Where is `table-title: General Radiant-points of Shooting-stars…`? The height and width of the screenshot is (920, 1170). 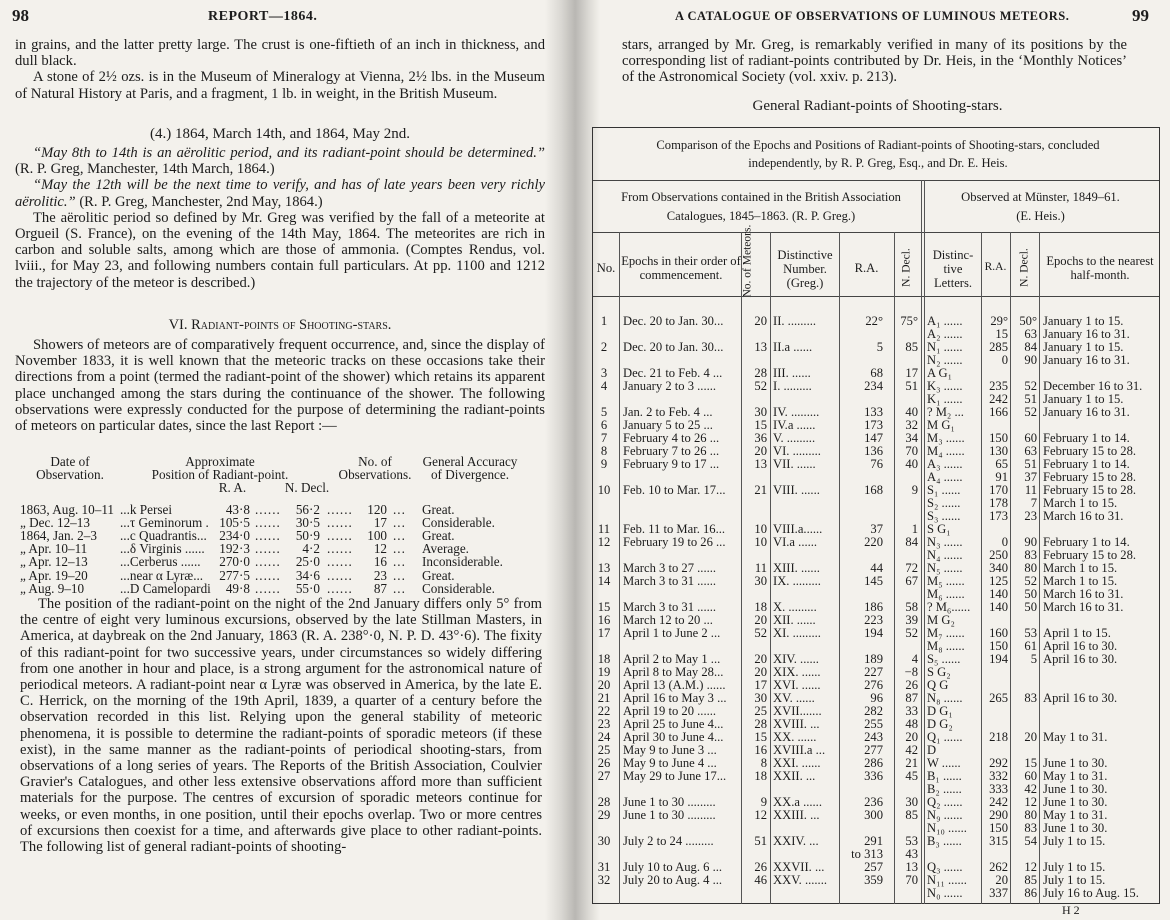
table-title: General Radiant-points of Shooting-stars… is located at coordinates (877, 106).